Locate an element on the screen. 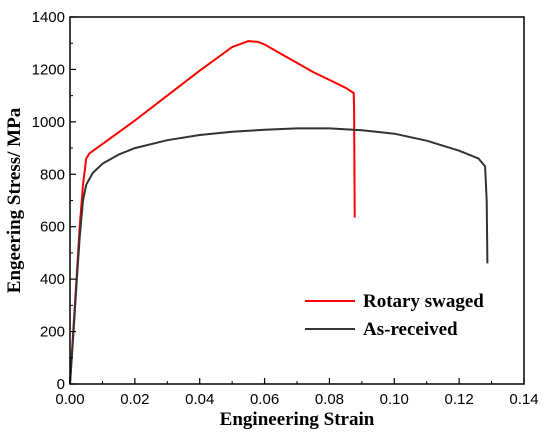 The height and width of the screenshot is (438, 550). x-tick-label: 0.02 is located at coordinates (134, 399).